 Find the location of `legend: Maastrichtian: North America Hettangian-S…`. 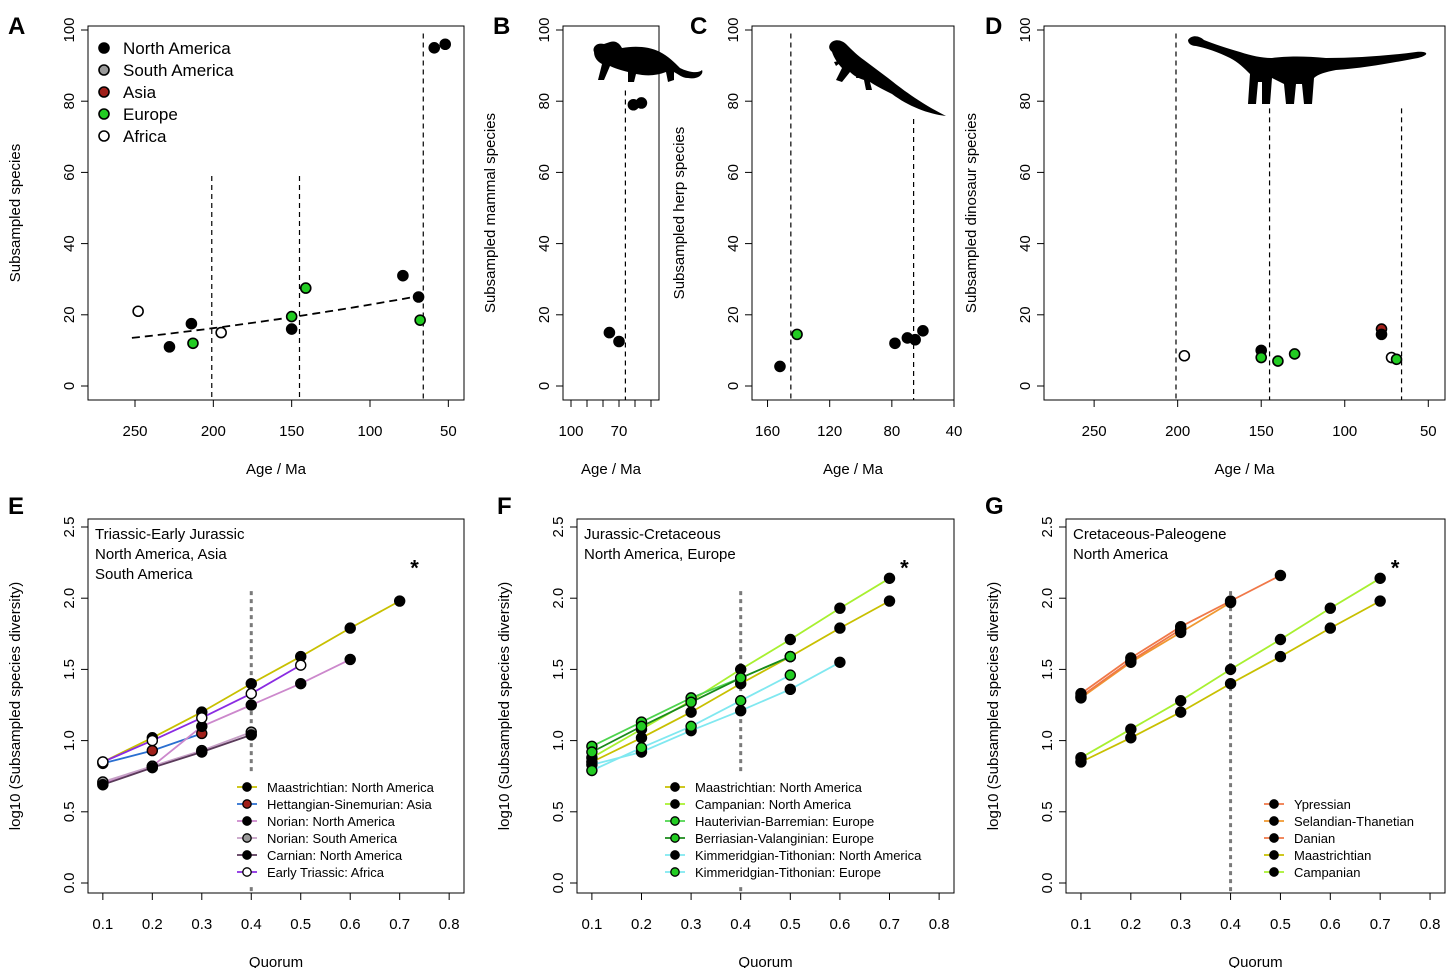

legend: Maastrichtian: North America Hettangian-S… is located at coordinates (347, 831).